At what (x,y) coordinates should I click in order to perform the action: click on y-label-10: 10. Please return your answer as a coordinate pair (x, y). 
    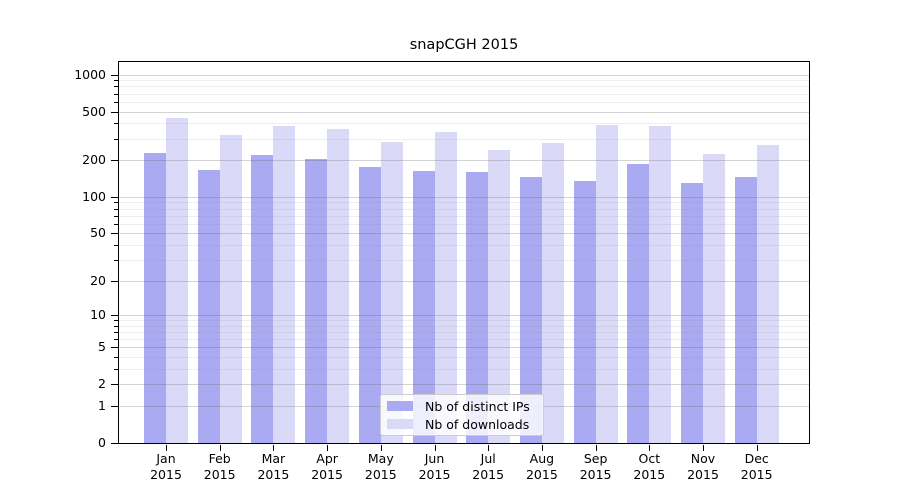
    Looking at the image, I should click on (98, 315).